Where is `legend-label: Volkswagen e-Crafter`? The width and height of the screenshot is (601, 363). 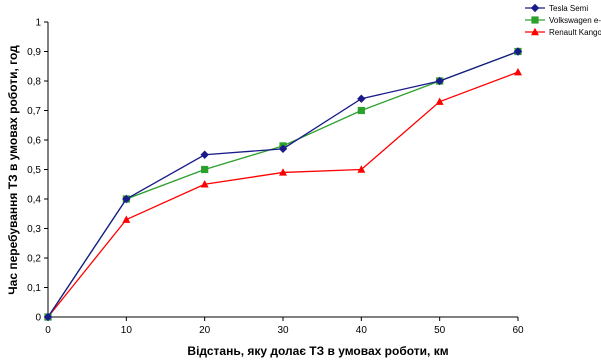 legend-label: Volkswagen e-Crafter is located at coordinates (575, 20).